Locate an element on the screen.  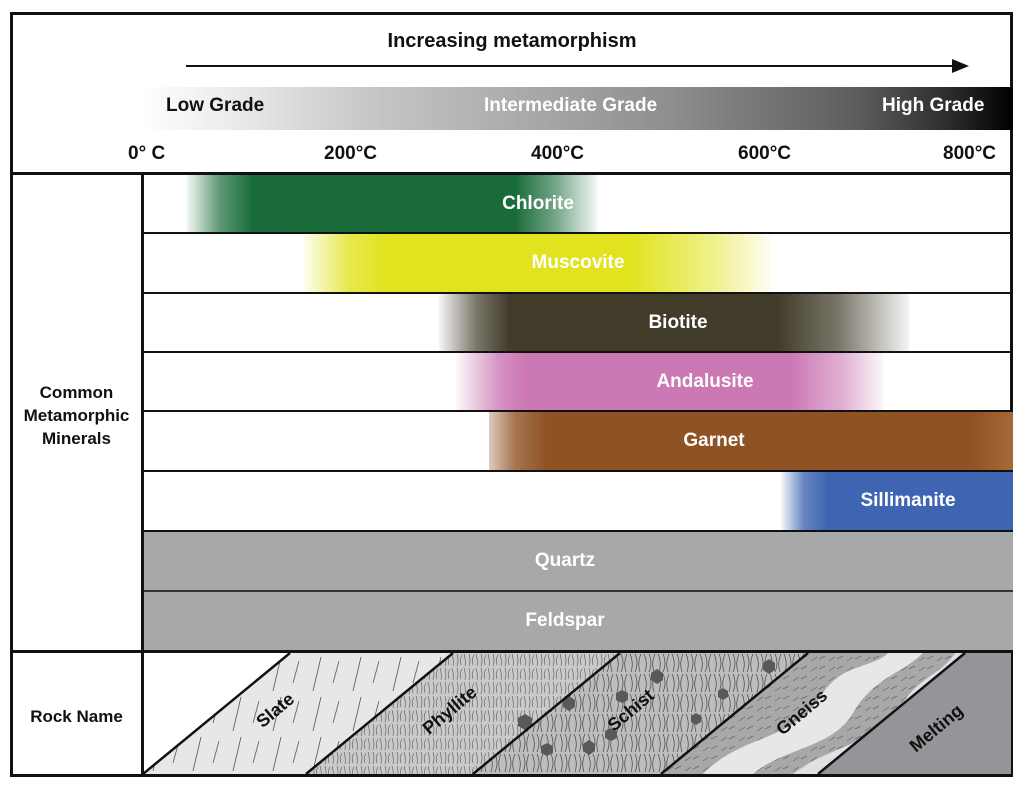
mineral-row-muscovite: Muscovite is located at coordinates (578, 263).